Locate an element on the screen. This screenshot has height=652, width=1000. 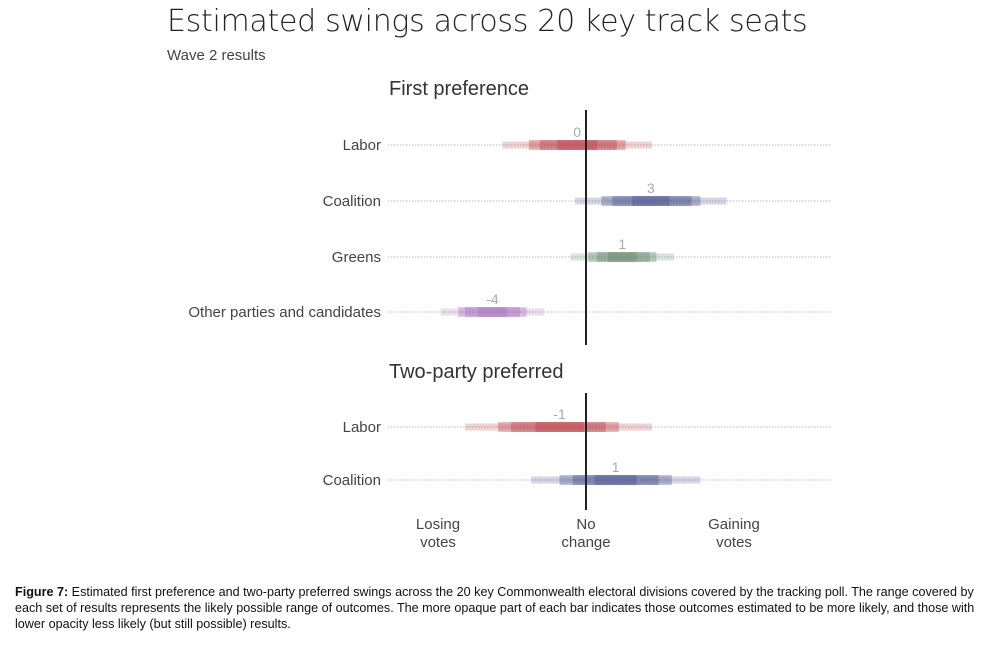
value-label: -4 is located at coordinates (492, 299).